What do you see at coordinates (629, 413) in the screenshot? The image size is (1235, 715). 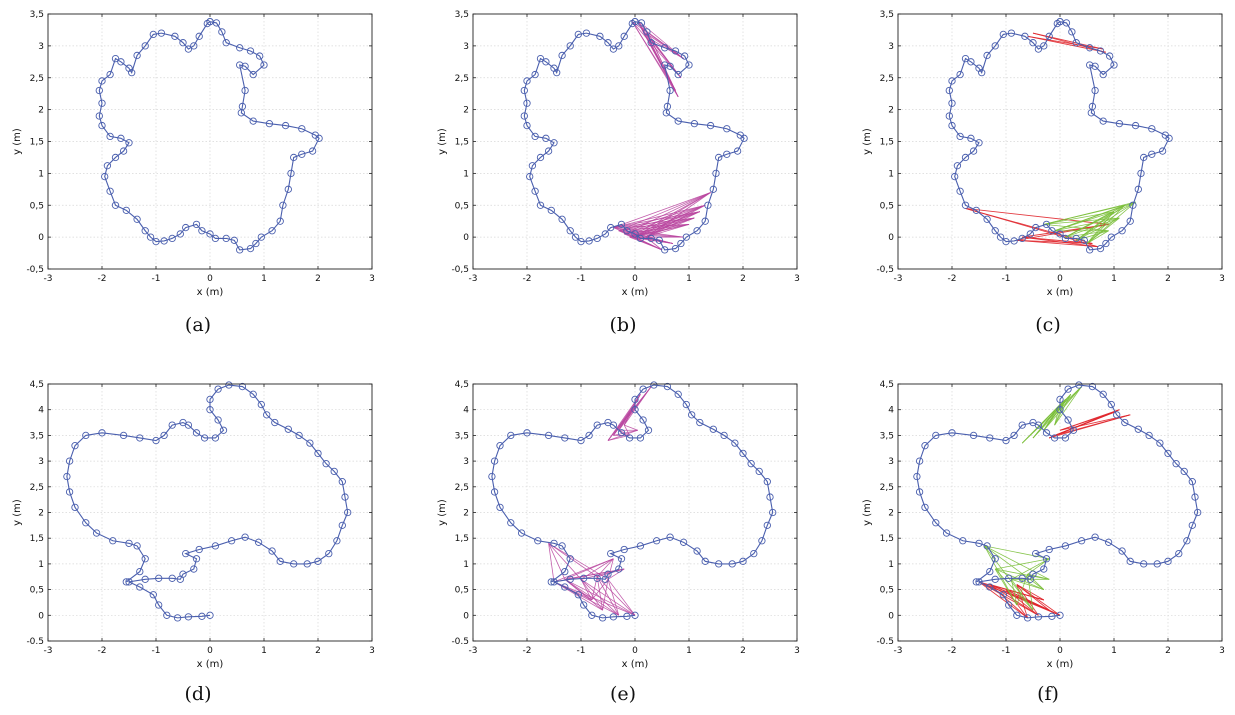 I see `link-group` at bounding box center [629, 413].